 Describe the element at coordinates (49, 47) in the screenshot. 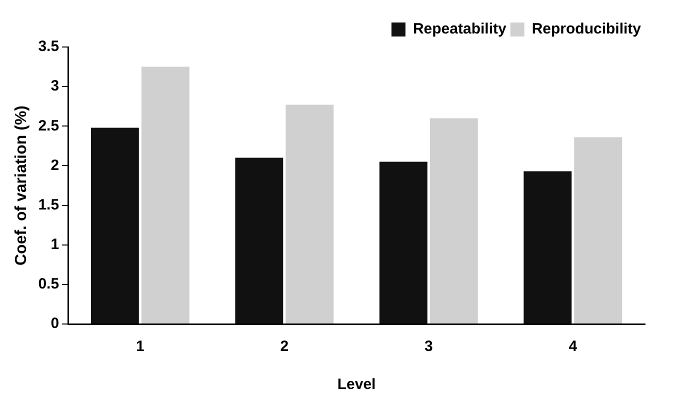

I see `y-tick-label: 3.5` at that location.